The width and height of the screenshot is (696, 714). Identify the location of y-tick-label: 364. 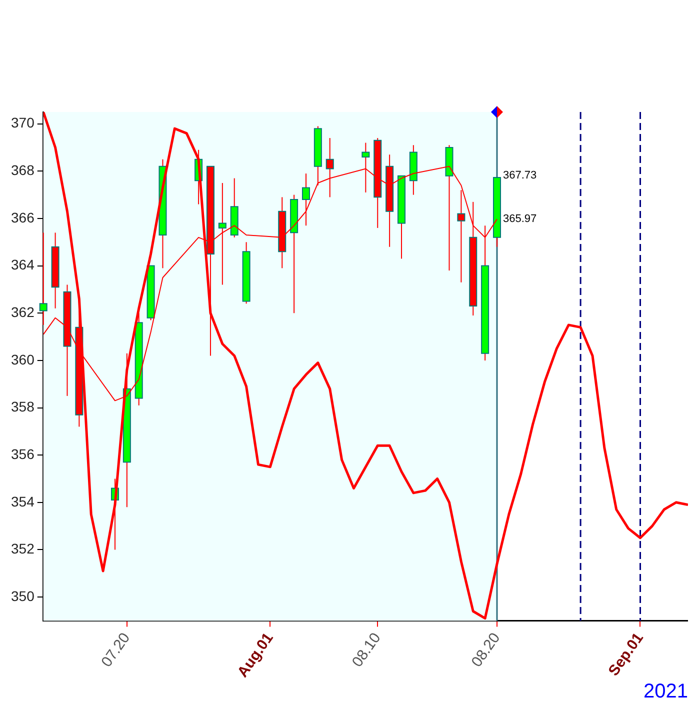
(23, 264).